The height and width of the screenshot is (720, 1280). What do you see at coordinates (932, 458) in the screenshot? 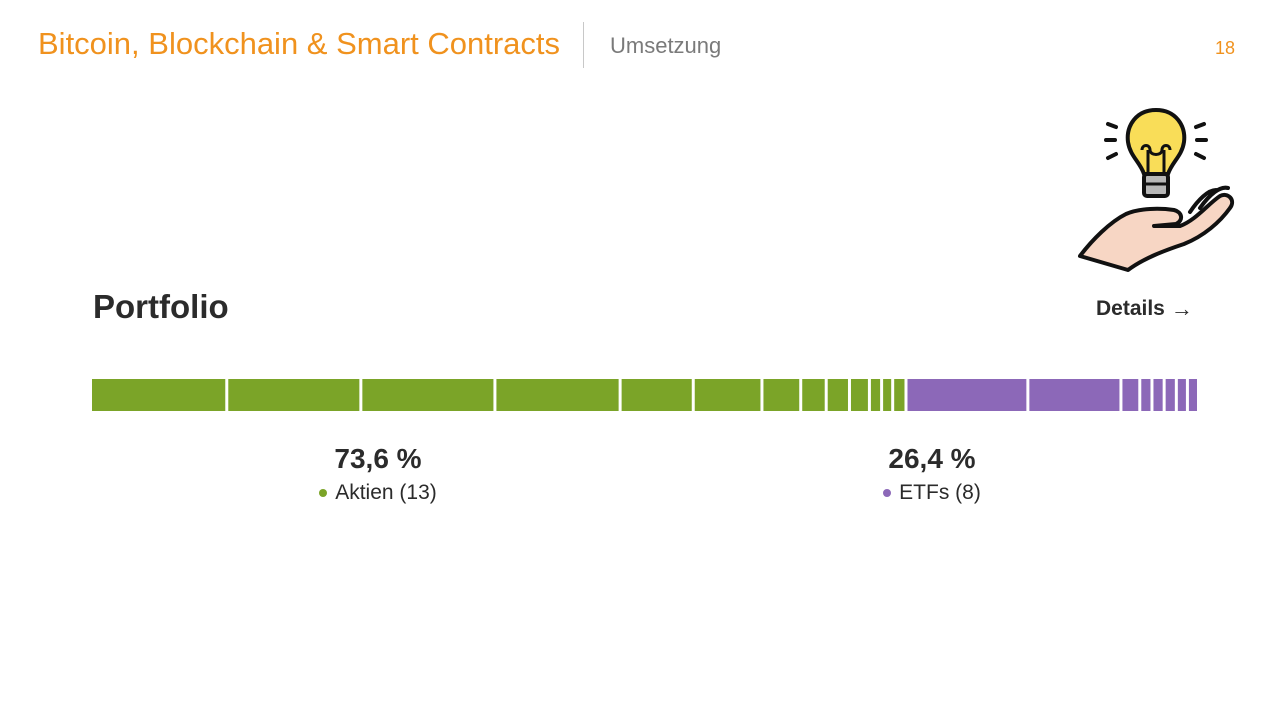
I see `etfs-percent: 26,4 %` at bounding box center [932, 458].